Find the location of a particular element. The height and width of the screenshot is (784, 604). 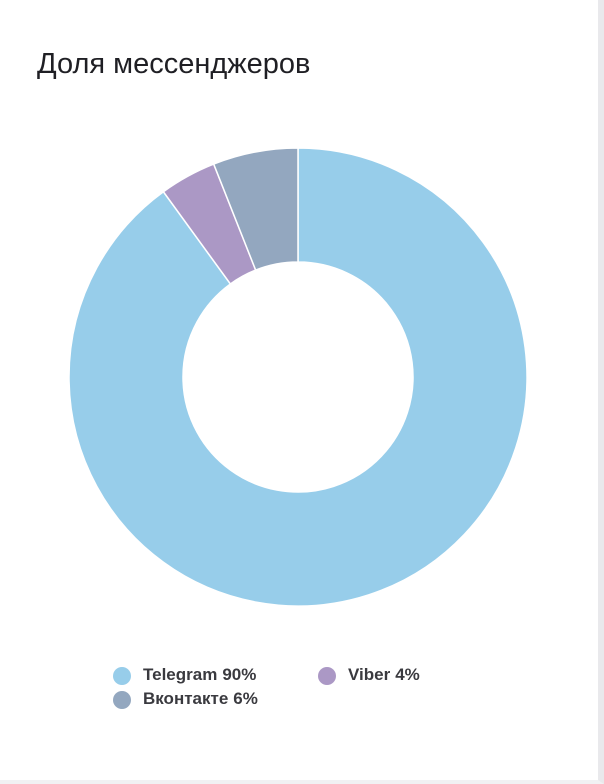

legend: Telegram 90% Viber 4% Вконтакте 6% is located at coordinates (266, 687).